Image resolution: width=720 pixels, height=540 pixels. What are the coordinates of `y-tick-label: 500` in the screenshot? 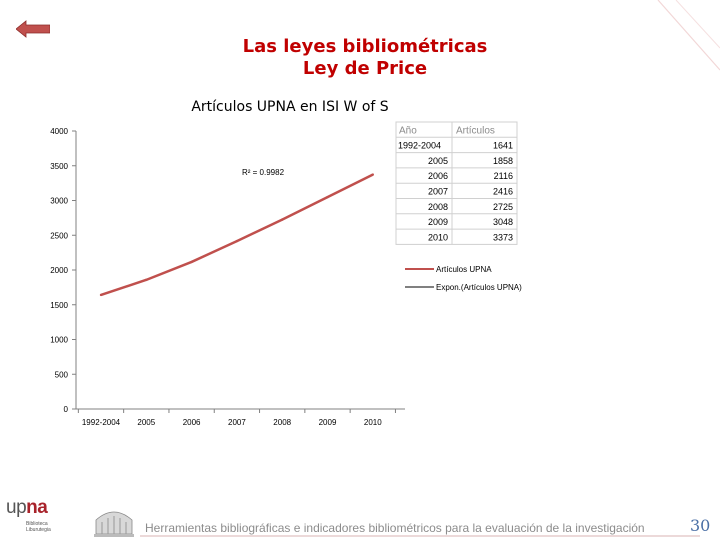 It's located at (62, 374).